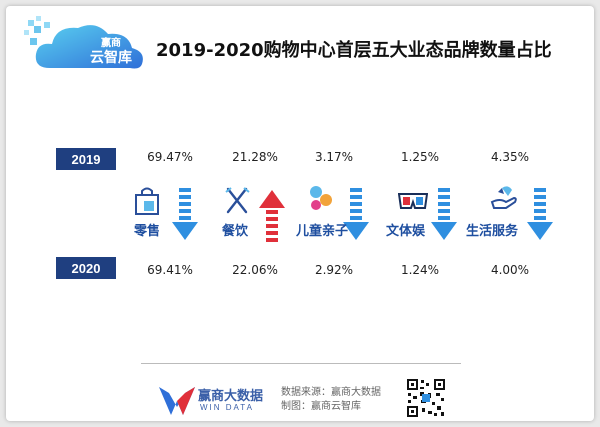 The image size is (600, 427). I want to click on arrow-down-services-icon, so click(540, 214).